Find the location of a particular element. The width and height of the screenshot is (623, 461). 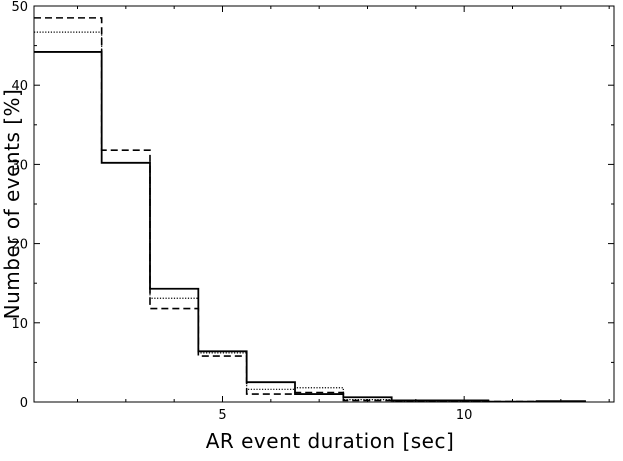

y-tick-label: 30 is located at coordinates (19, 165).